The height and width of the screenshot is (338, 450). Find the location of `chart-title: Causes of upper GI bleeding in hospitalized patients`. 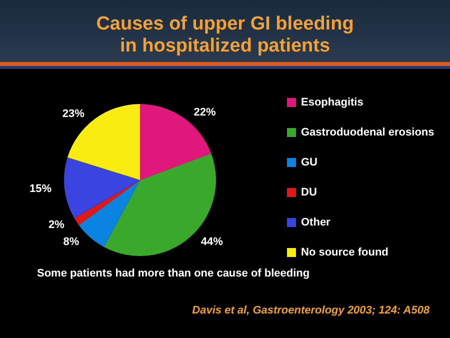

chart-title: Causes of upper GI bleeding in hospitalized patients is located at coordinates (225, 35).